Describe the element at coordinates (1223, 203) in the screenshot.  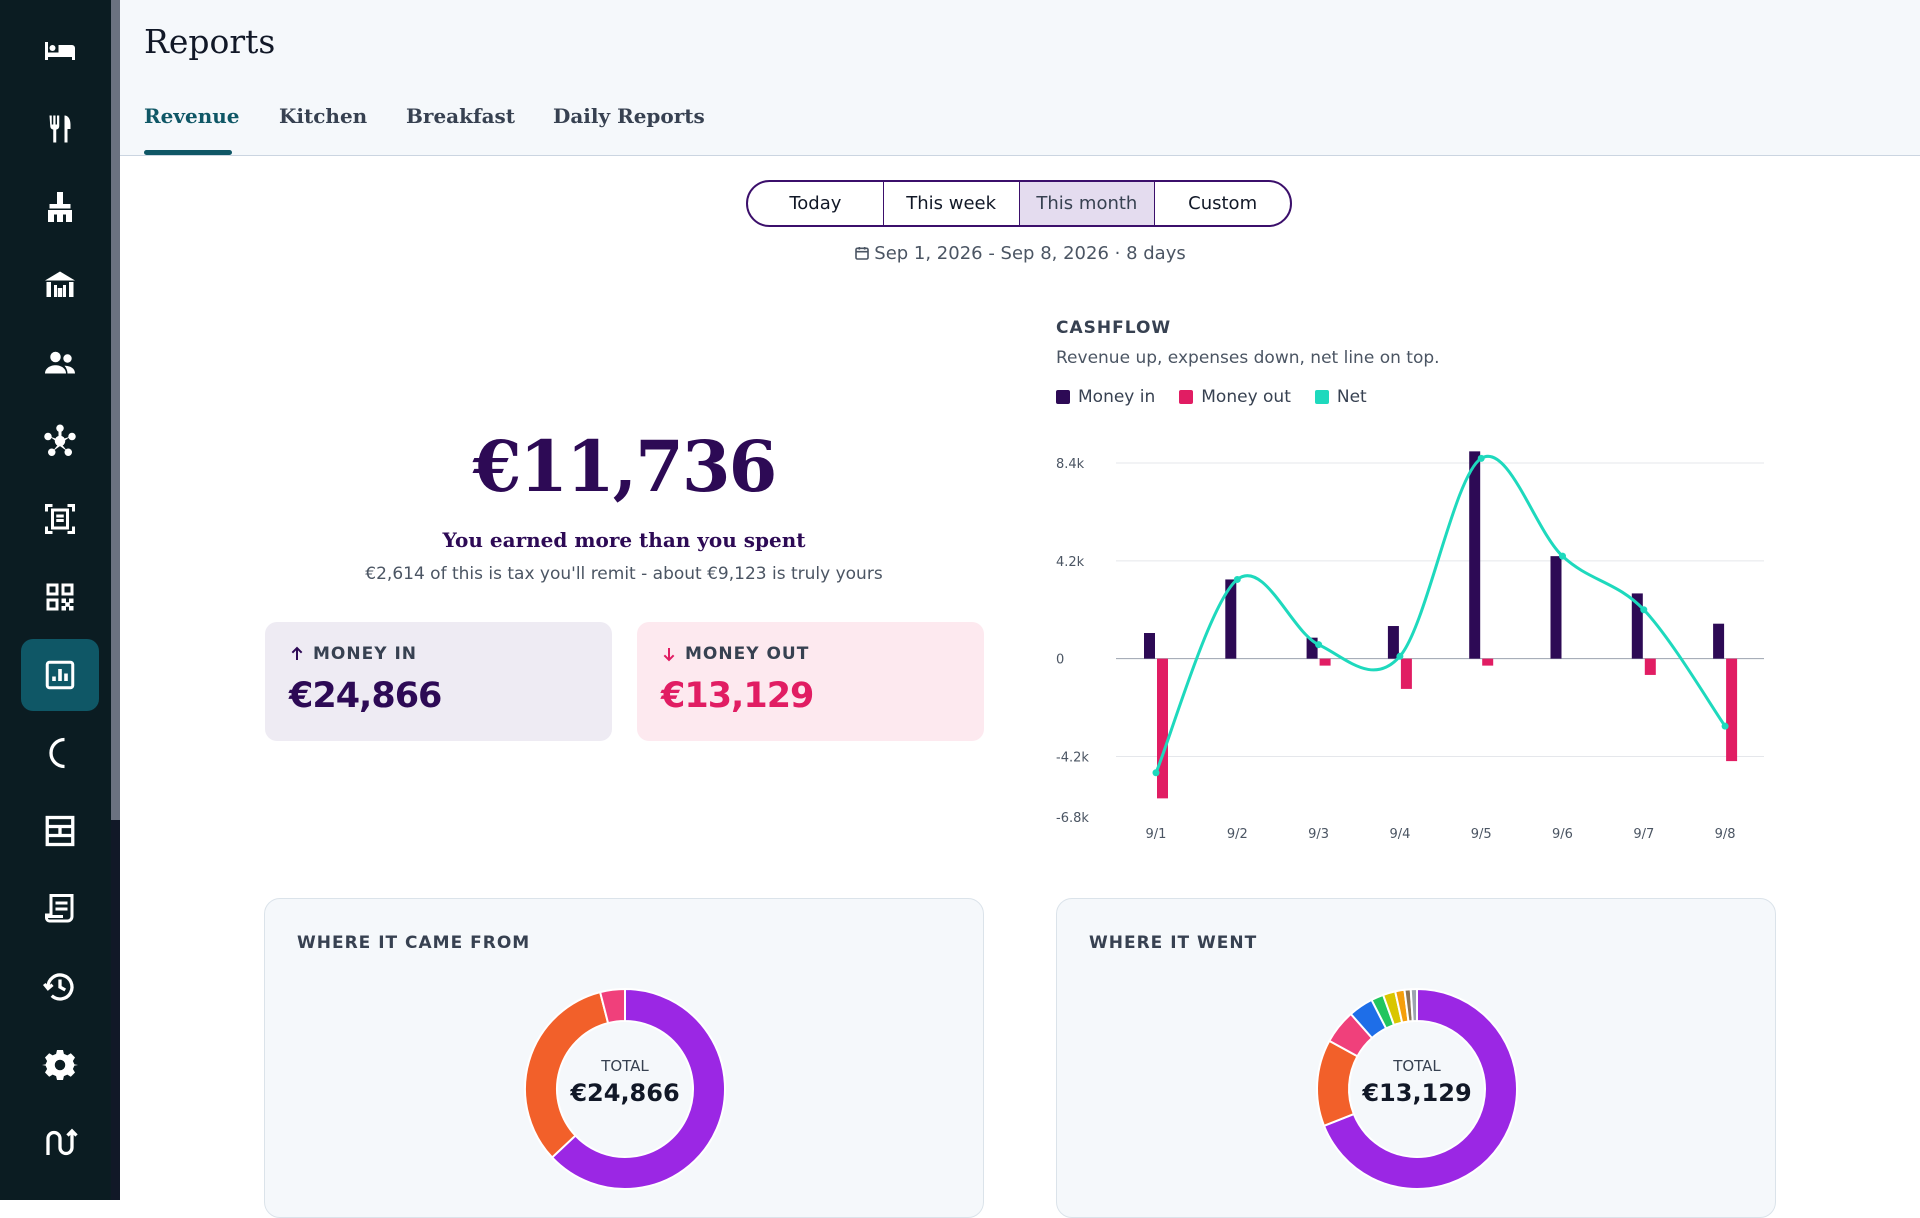
I see `range-custom-button: Custom` at that location.